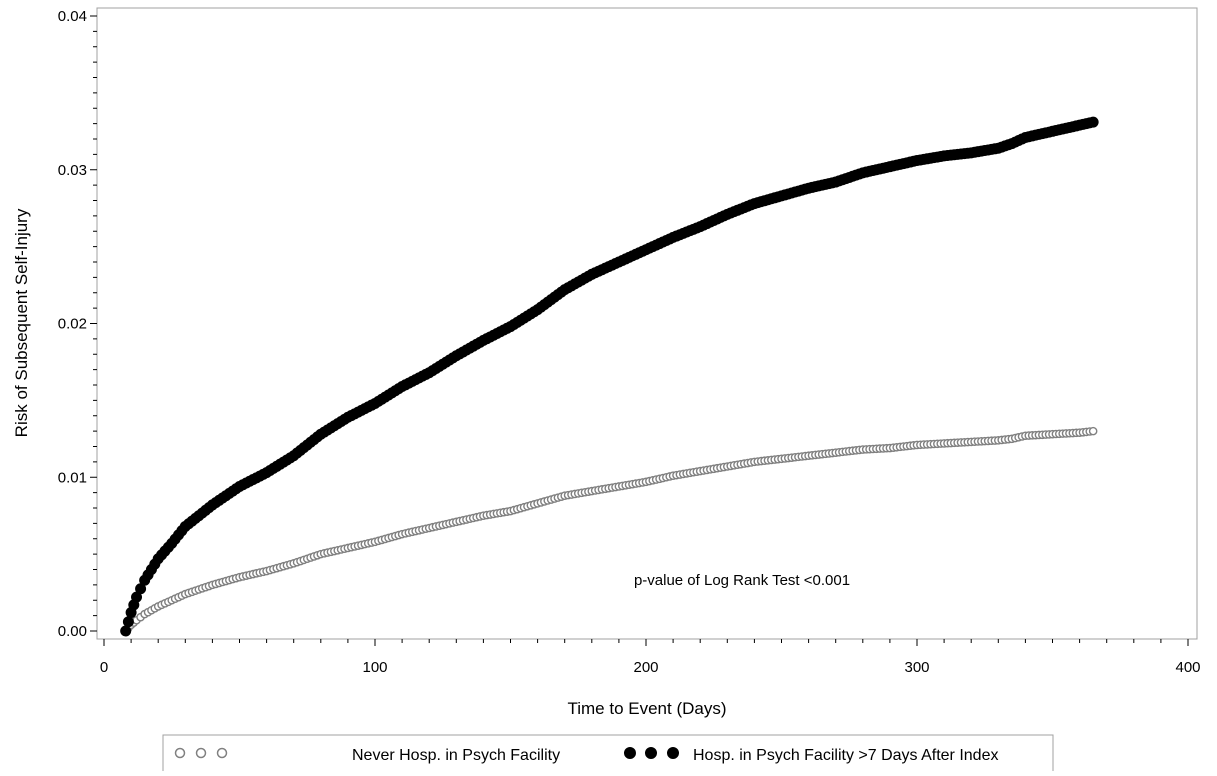  What do you see at coordinates (456, 755) in the screenshot?
I see `legend-label-never-hosp: Never Hosp. in Psych Facility` at bounding box center [456, 755].